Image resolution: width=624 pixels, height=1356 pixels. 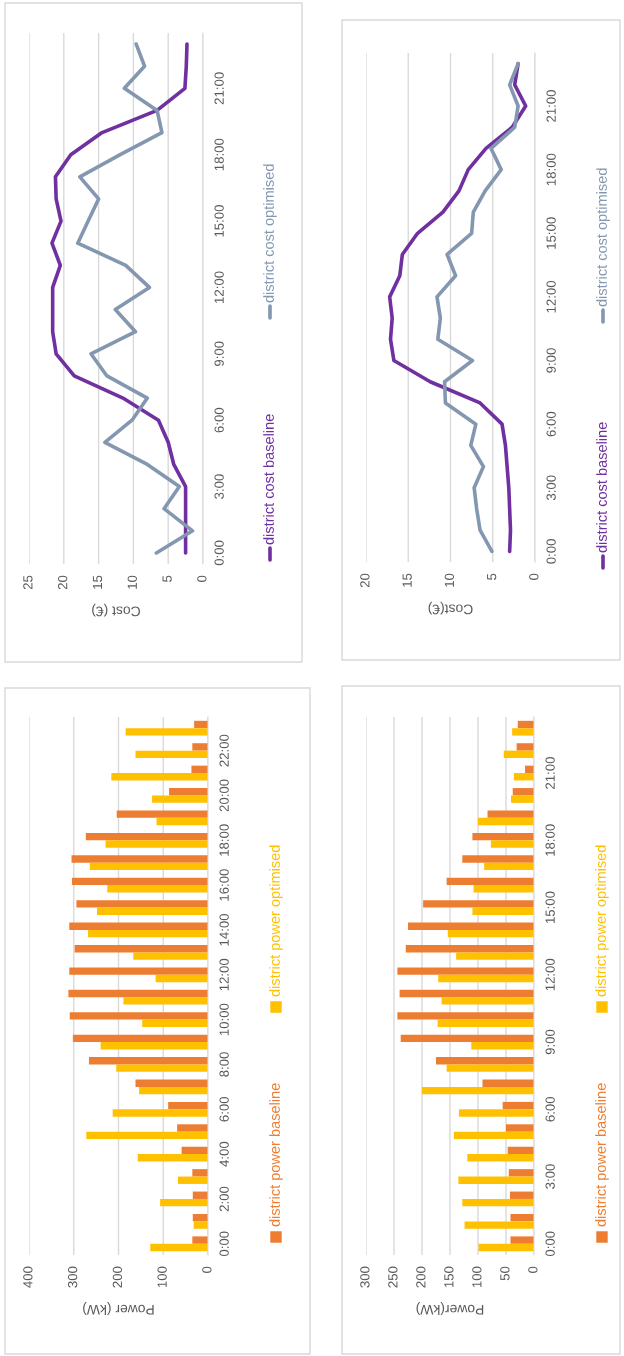 What do you see at coordinates (202, 578) in the screenshot?
I see `x-tick-label: 0` at bounding box center [202, 578].